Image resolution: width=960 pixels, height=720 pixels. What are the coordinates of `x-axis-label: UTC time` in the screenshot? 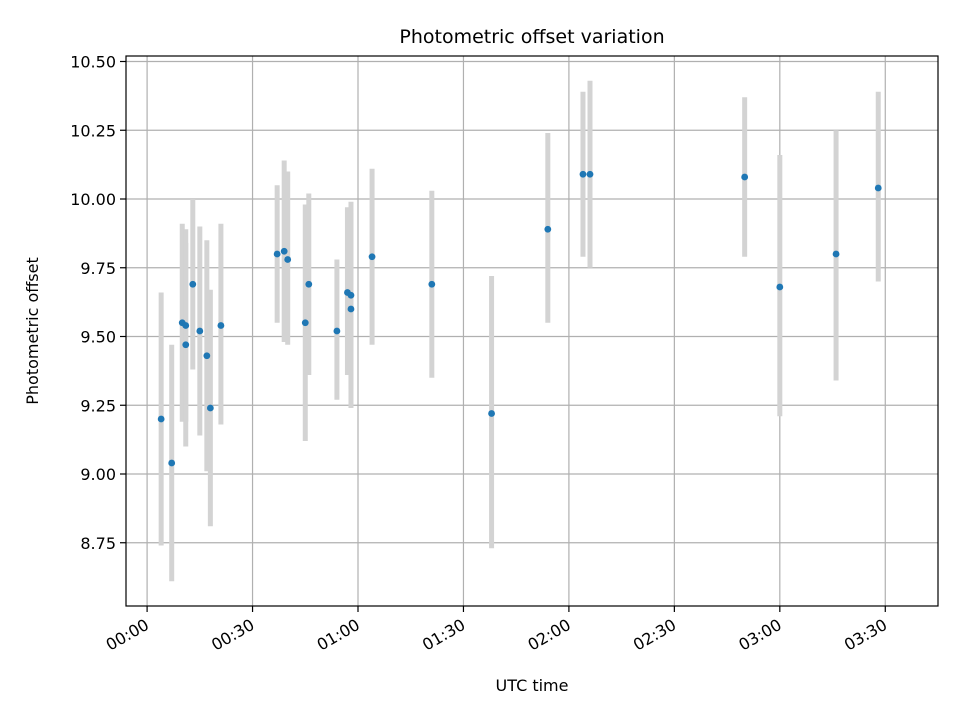 It's located at (532, 685).